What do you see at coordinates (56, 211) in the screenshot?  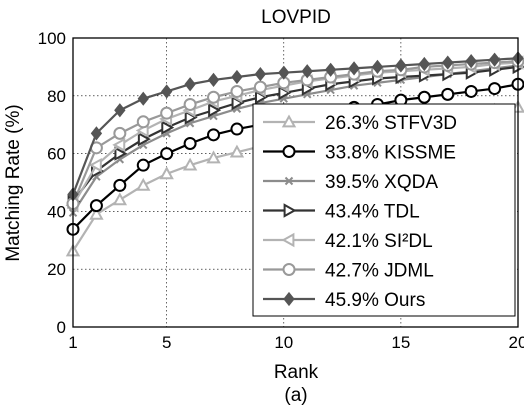 I see `y-tick-label: 40` at bounding box center [56, 211].